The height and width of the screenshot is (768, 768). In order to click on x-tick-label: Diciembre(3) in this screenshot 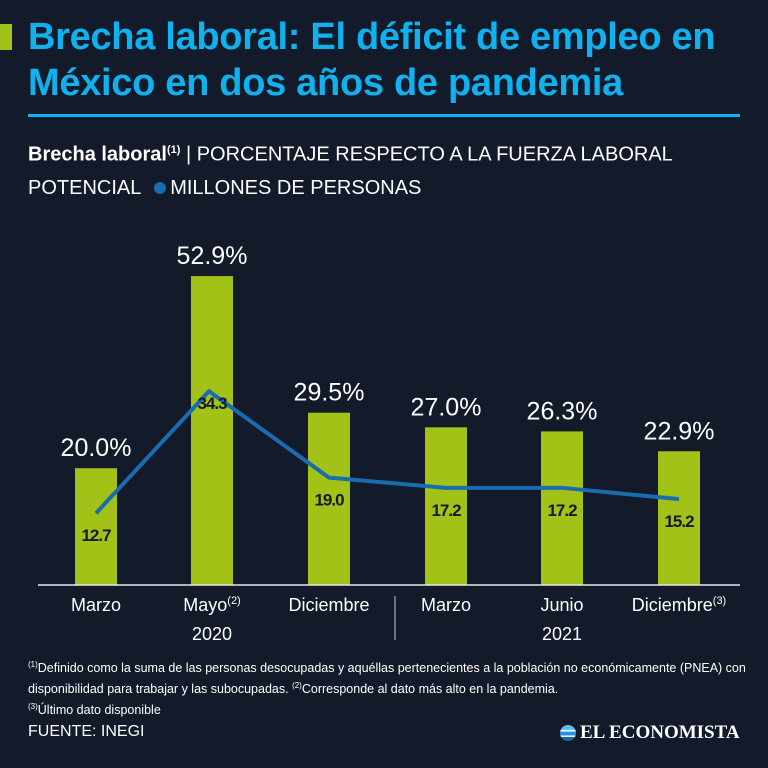, I will do `click(679, 605)`.